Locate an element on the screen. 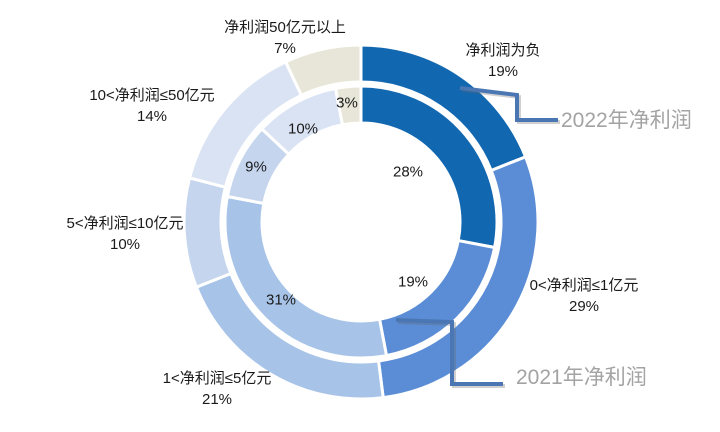 This screenshot has height=432, width=720. category-percent: 14% is located at coordinates (152, 116).